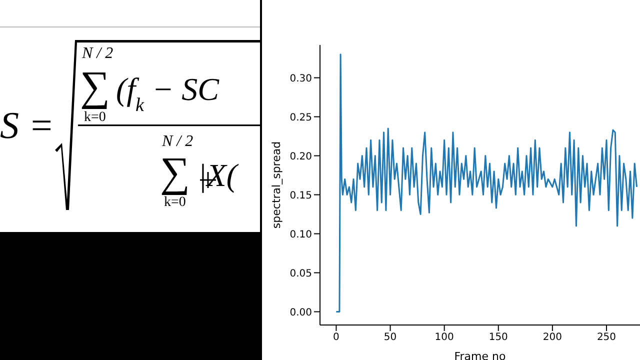 The height and width of the screenshot is (360, 640). What do you see at coordinates (606, 338) in the screenshot?
I see `x-tick-label: 250` at bounding box center [606, 338].